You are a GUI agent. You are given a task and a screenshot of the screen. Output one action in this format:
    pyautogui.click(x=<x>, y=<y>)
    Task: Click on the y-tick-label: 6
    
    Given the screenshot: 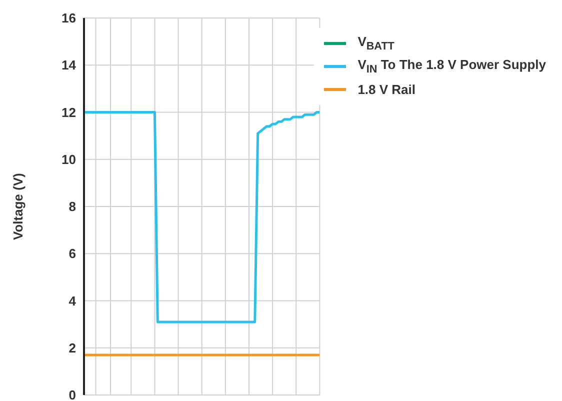 What is the action you would take?
    pyautogui.click(x=72, y=254)
    